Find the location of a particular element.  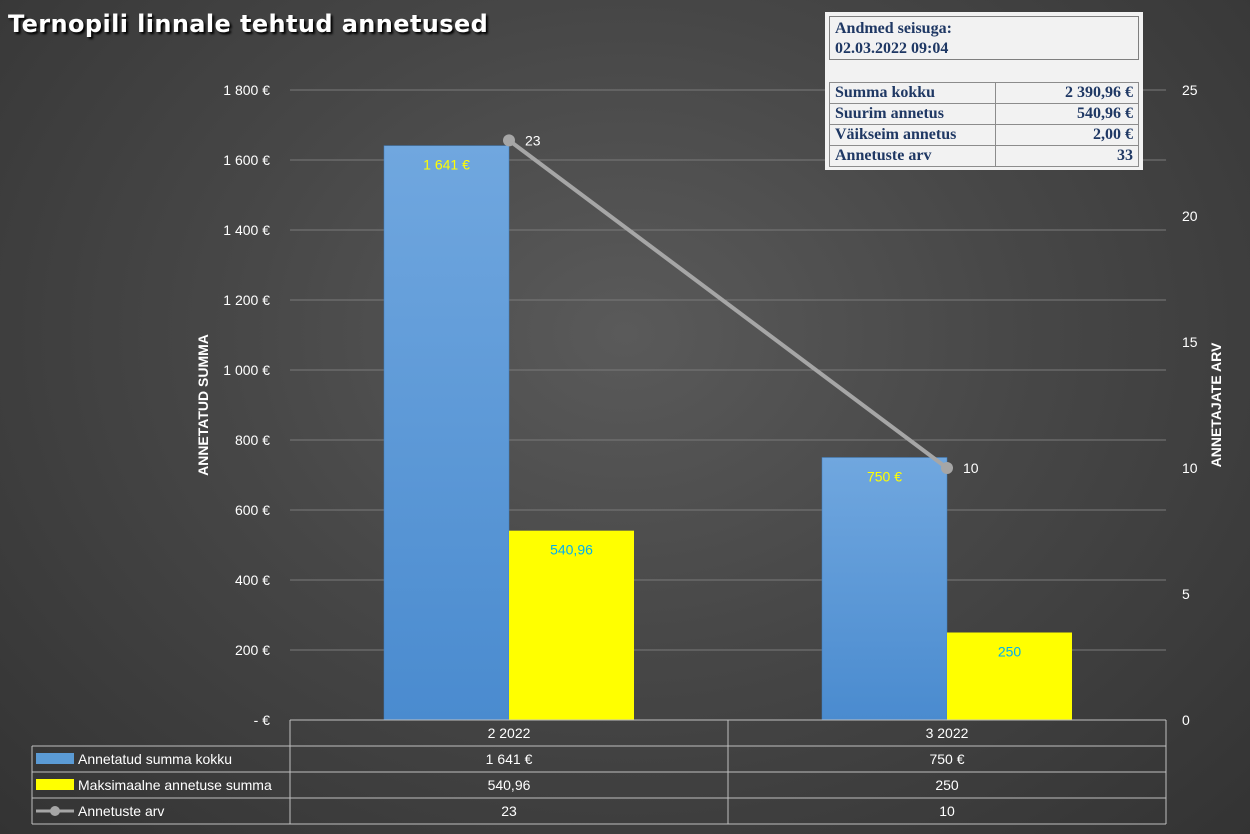

info-value: 2,00 € is located at coordinates (1067, 135).